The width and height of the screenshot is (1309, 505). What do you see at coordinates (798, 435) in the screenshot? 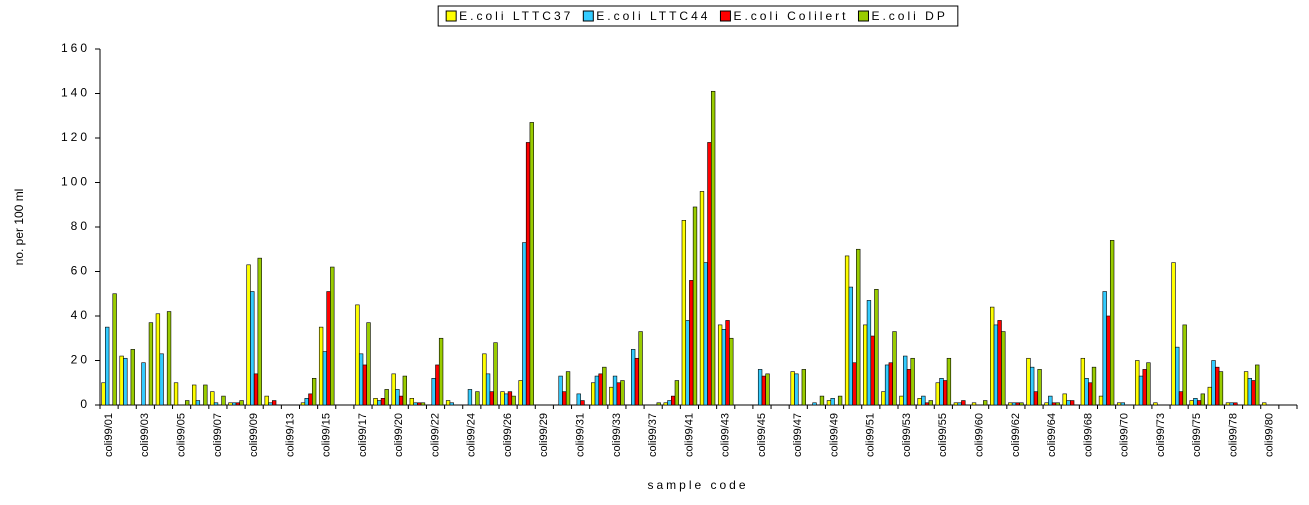
I see `x-tick-label: coli99/47` at bounding box center [798, 435].